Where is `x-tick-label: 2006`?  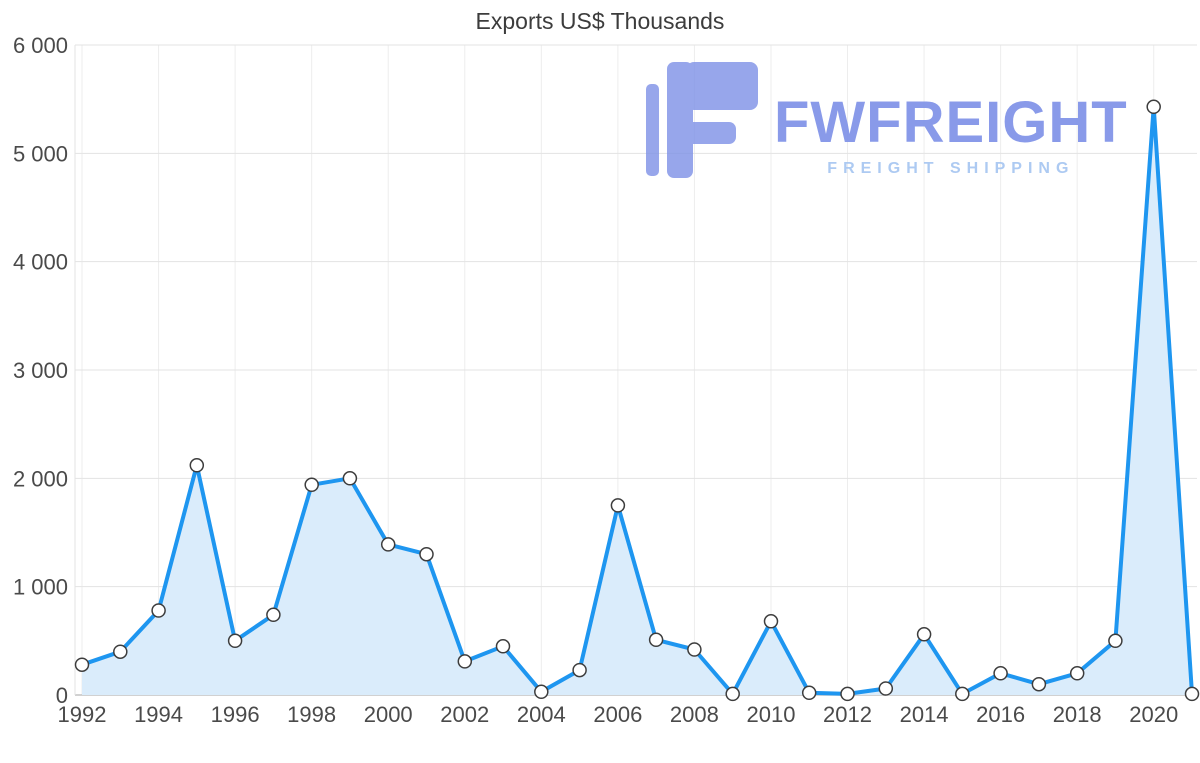 x-tick-label: 2006 is located at coordinates (617, 714).